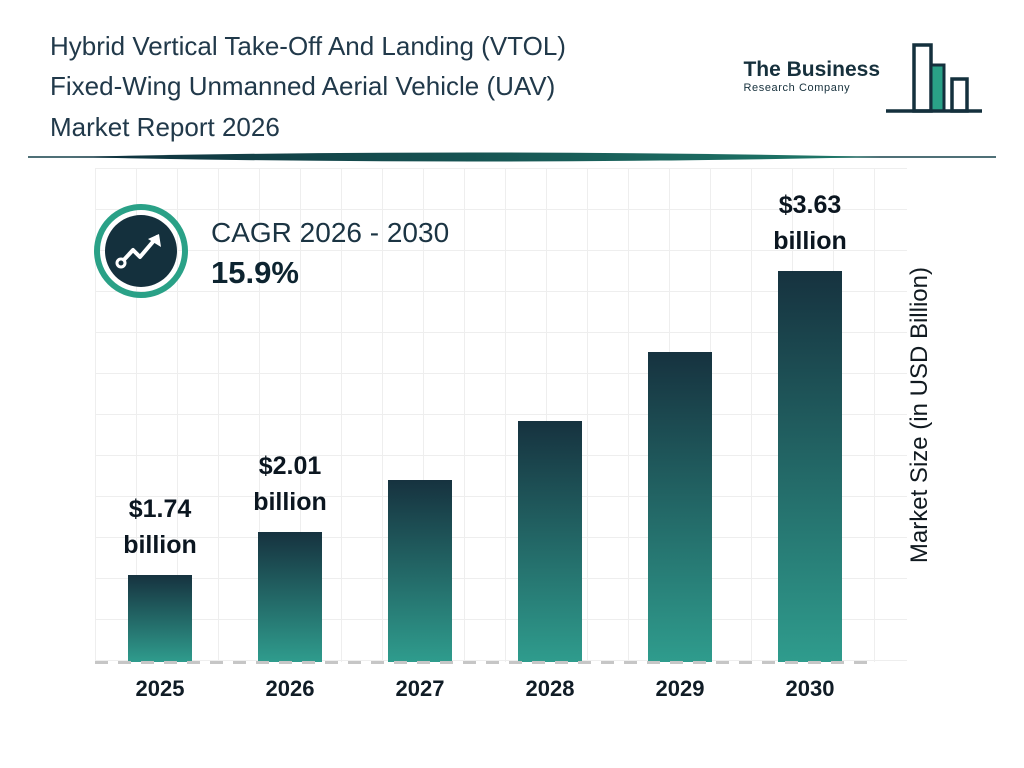  What do you see at coordinates (420, 688) in the screenshot?
I see `x-axis-label-2027: 2027` at bounding box center [420, 688].